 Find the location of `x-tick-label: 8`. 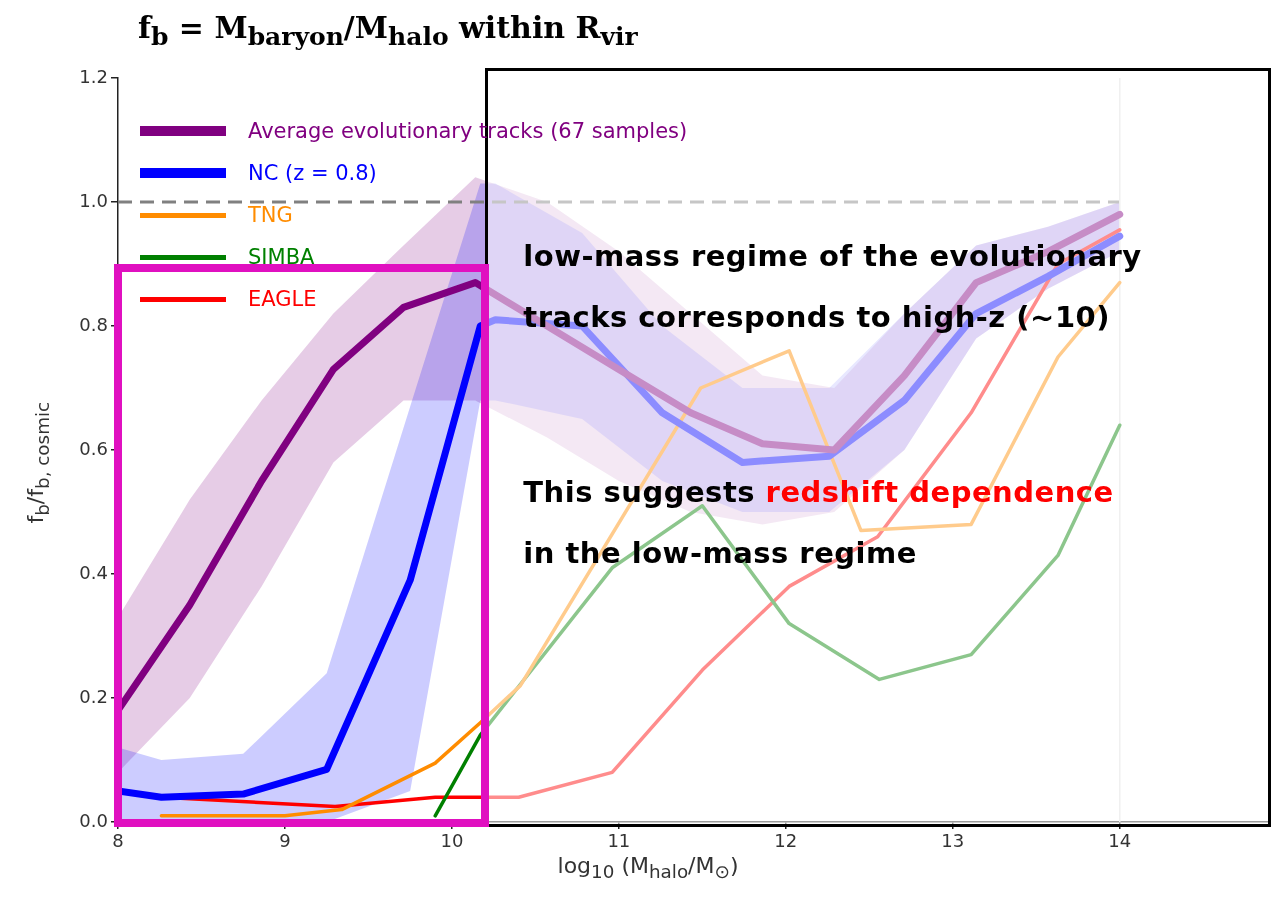

x-tick-label: 8 is located at coordinates (118, 841).